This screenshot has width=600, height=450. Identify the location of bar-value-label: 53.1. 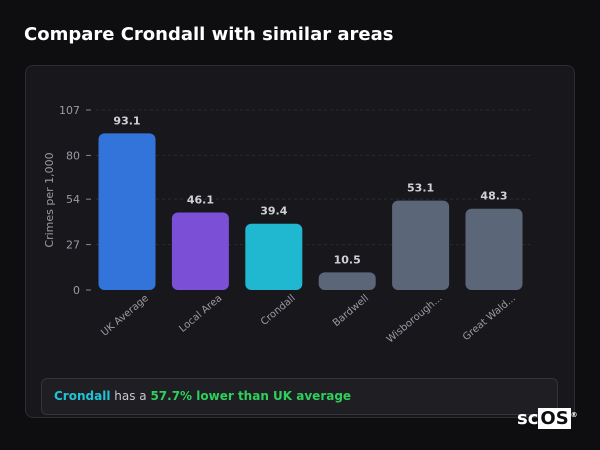
(420, 188).